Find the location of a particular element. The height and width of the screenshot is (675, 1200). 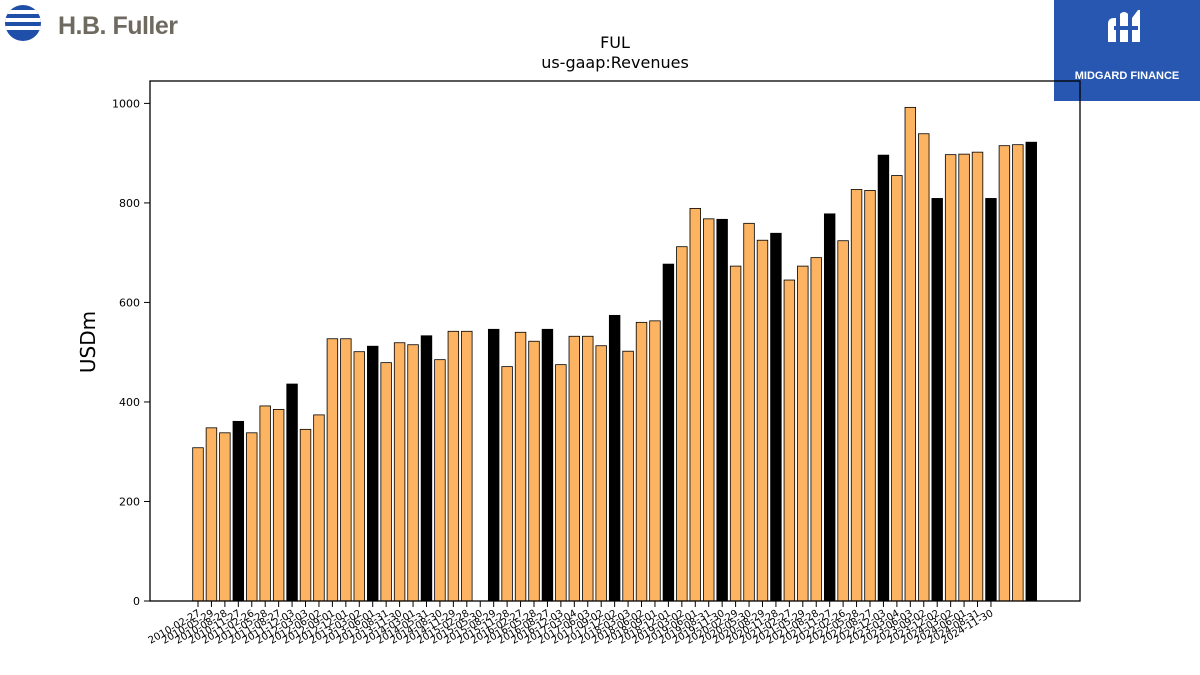

y-axis-label: USDm is located at coordinates (88, 342).